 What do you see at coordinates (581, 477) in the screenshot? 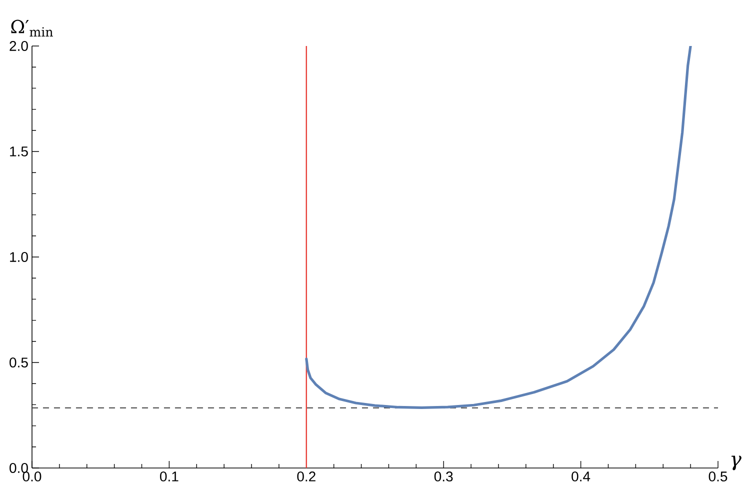
I see `x-tick-label: 0.4` at bounding box center [581, 477].